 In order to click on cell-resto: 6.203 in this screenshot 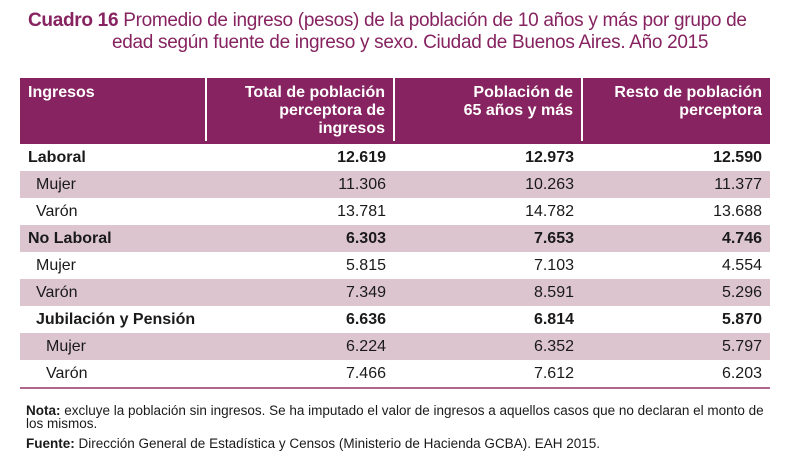, I will do `click(676, 374)`.